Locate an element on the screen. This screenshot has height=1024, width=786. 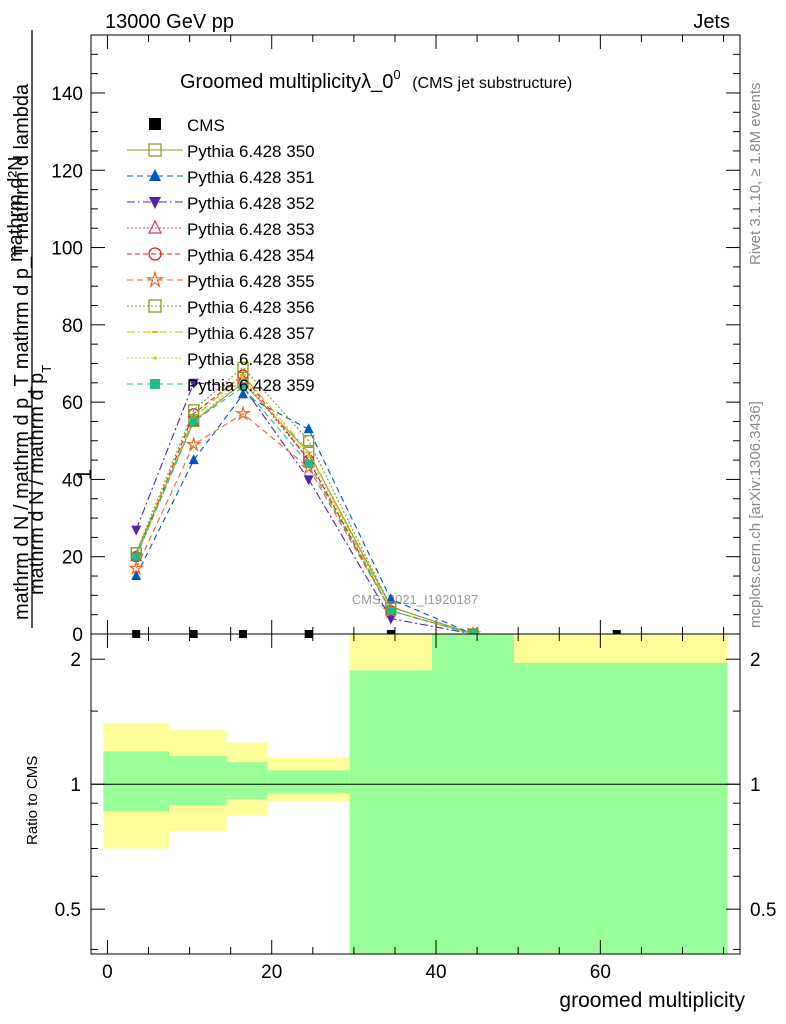
x-tick-label: 20 is located at coordinates (271, 972).